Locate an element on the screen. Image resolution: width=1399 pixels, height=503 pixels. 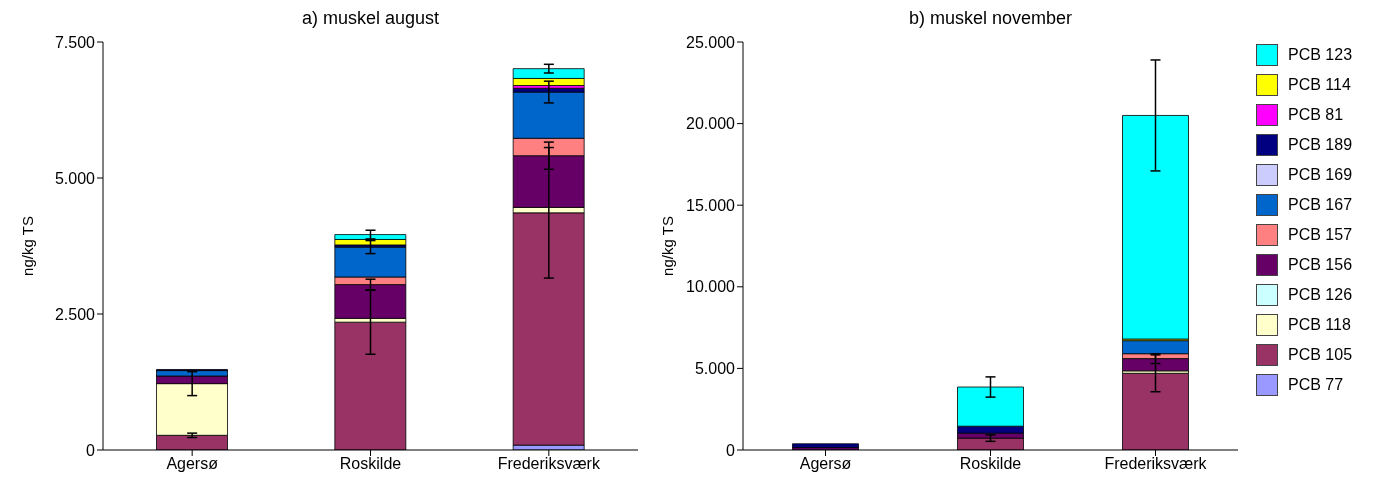
y-tick-label: 15.000 is located at coordinates (711, 205).